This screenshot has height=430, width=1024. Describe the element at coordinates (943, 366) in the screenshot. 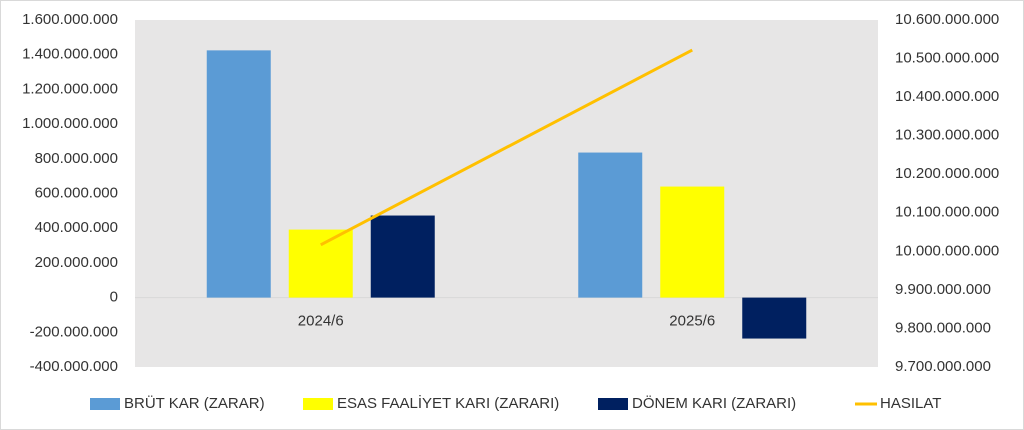

I see `y2-tick-label: 9.700.000.000` at that location.